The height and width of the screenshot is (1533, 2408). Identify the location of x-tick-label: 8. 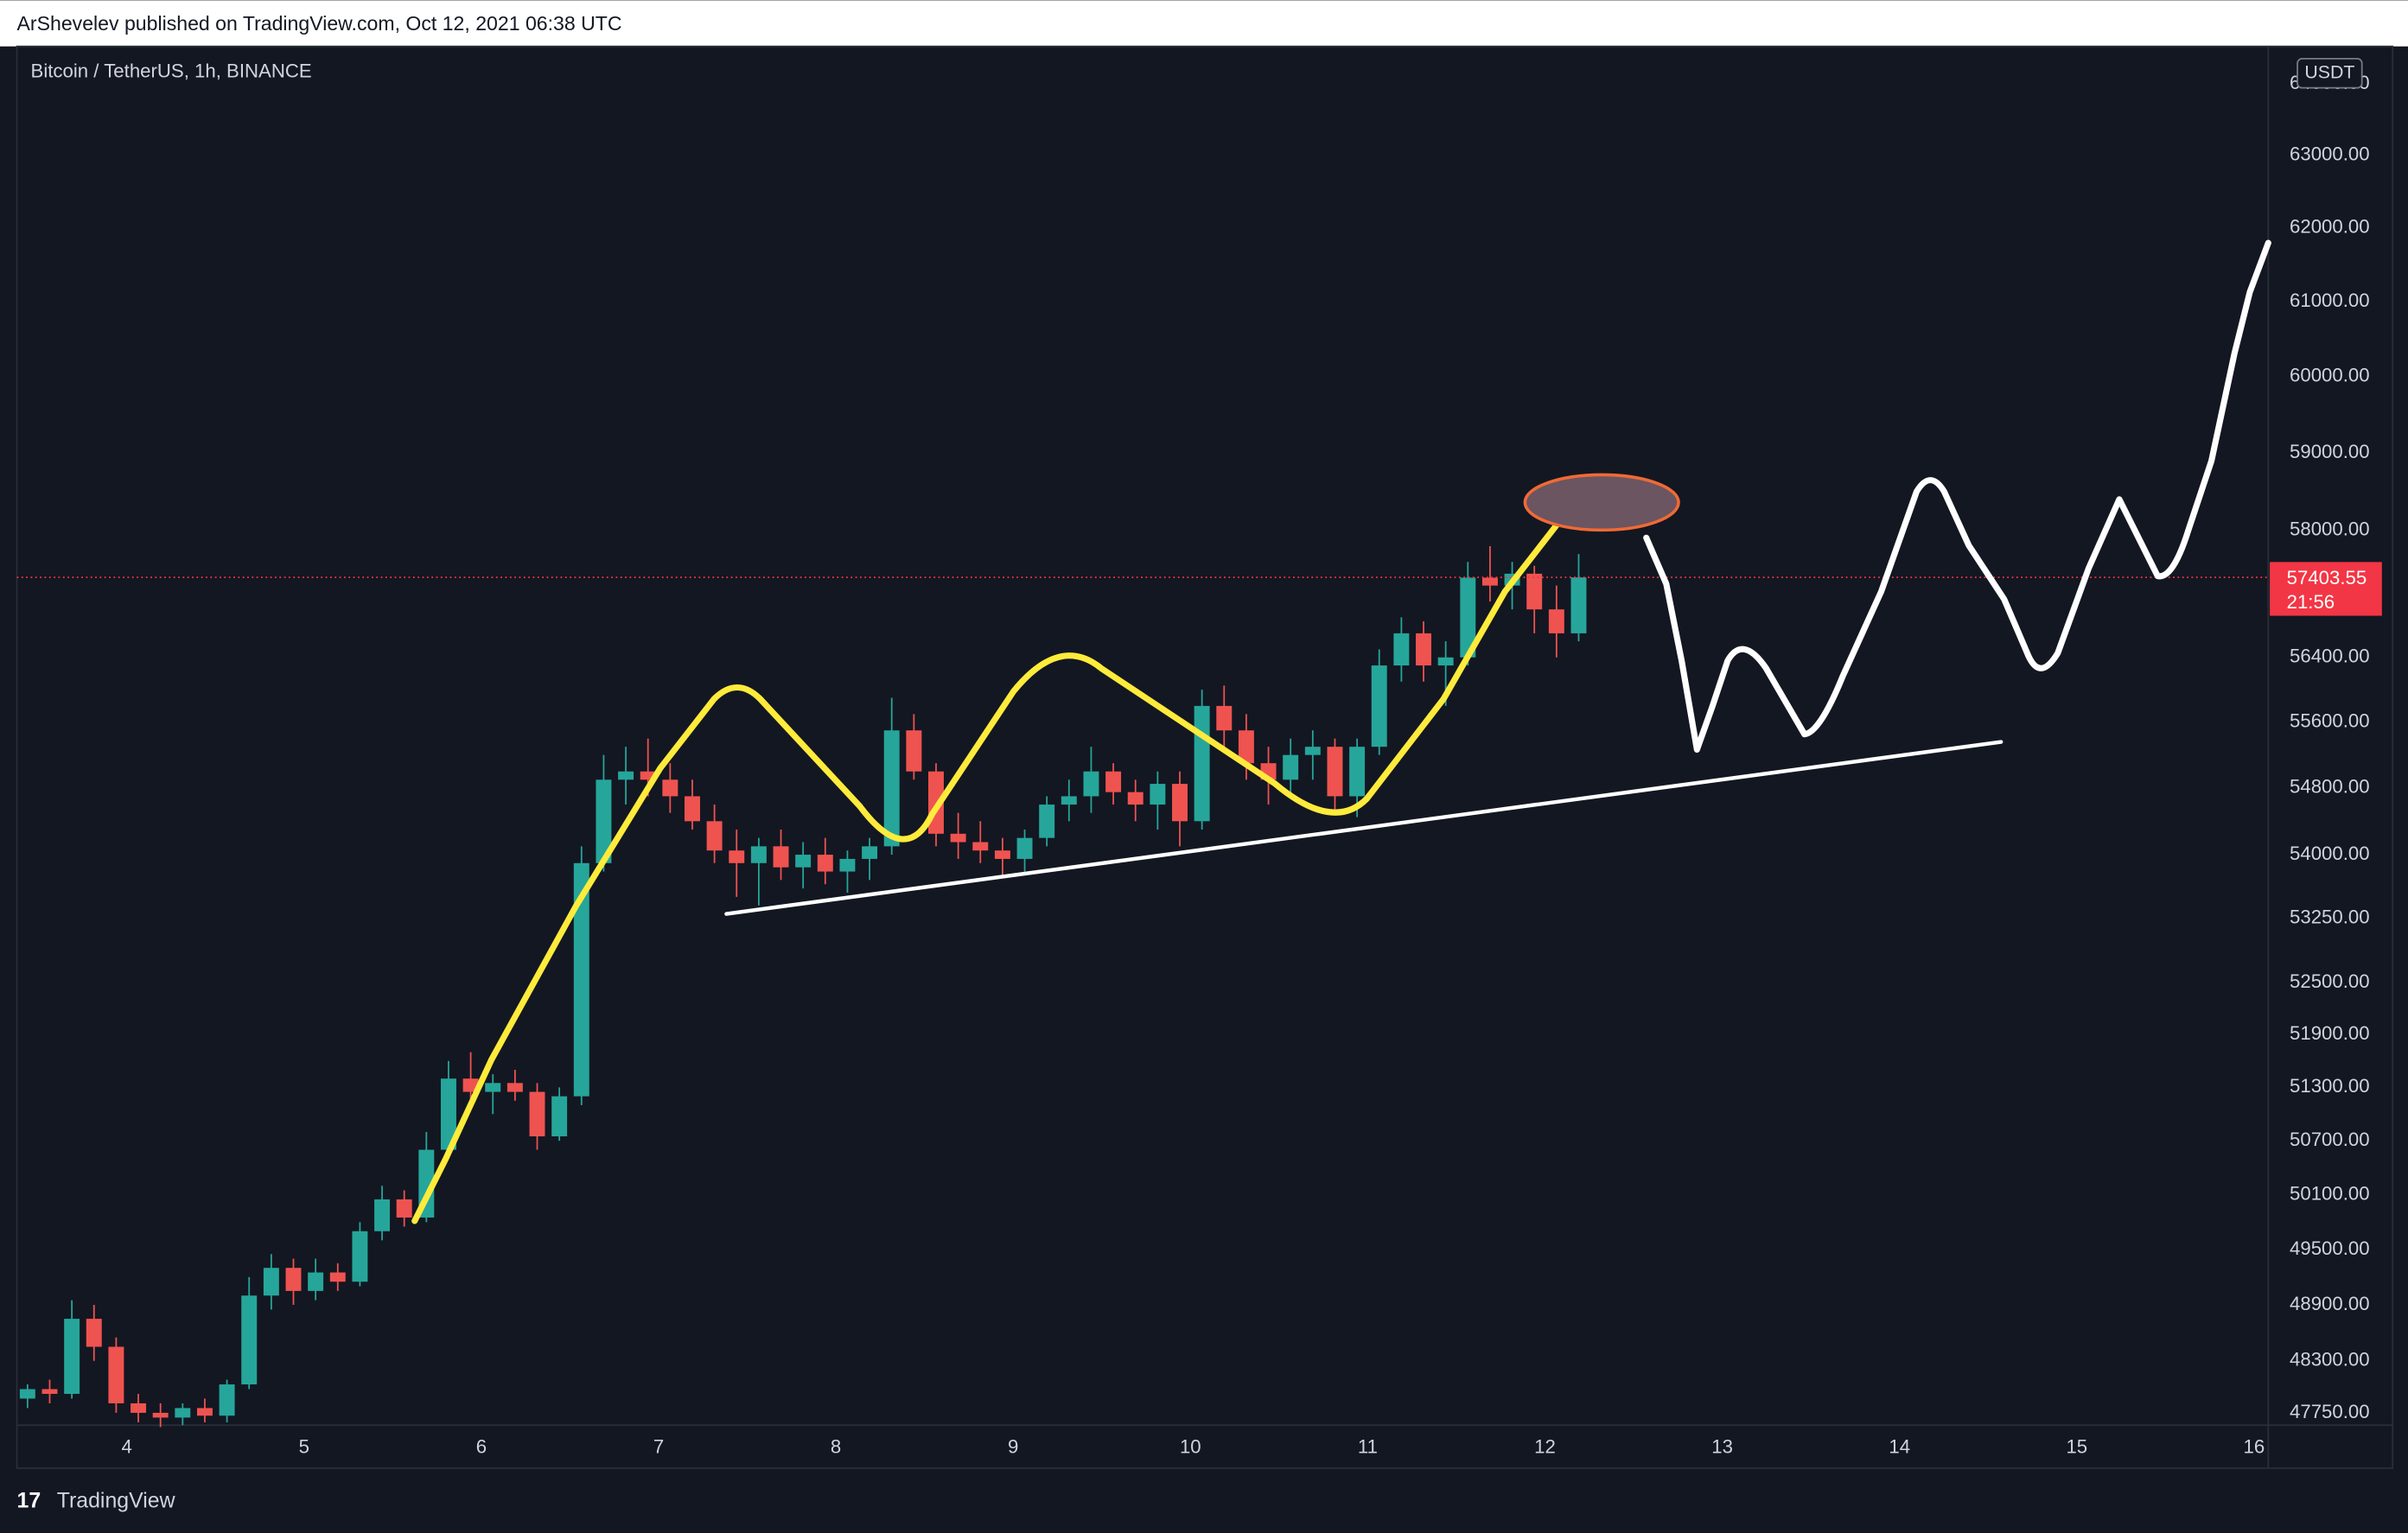
(836, 1447).